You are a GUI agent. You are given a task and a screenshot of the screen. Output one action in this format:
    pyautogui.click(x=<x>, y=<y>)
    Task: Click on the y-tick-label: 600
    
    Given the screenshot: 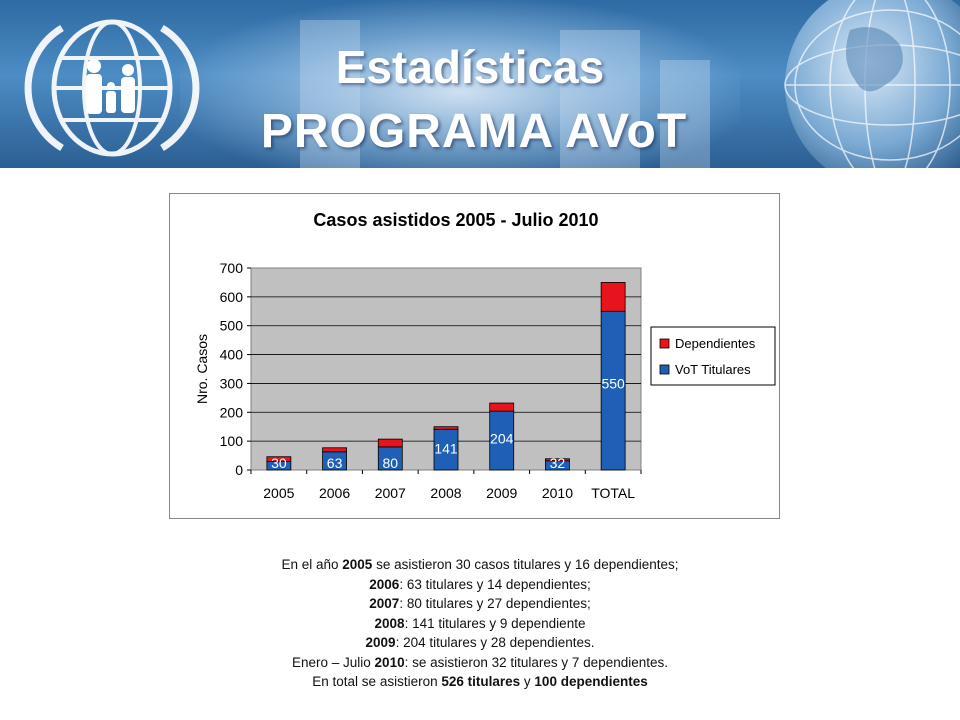 What is the action you would take?
    pyautogui.click(x=232, y=297)
    